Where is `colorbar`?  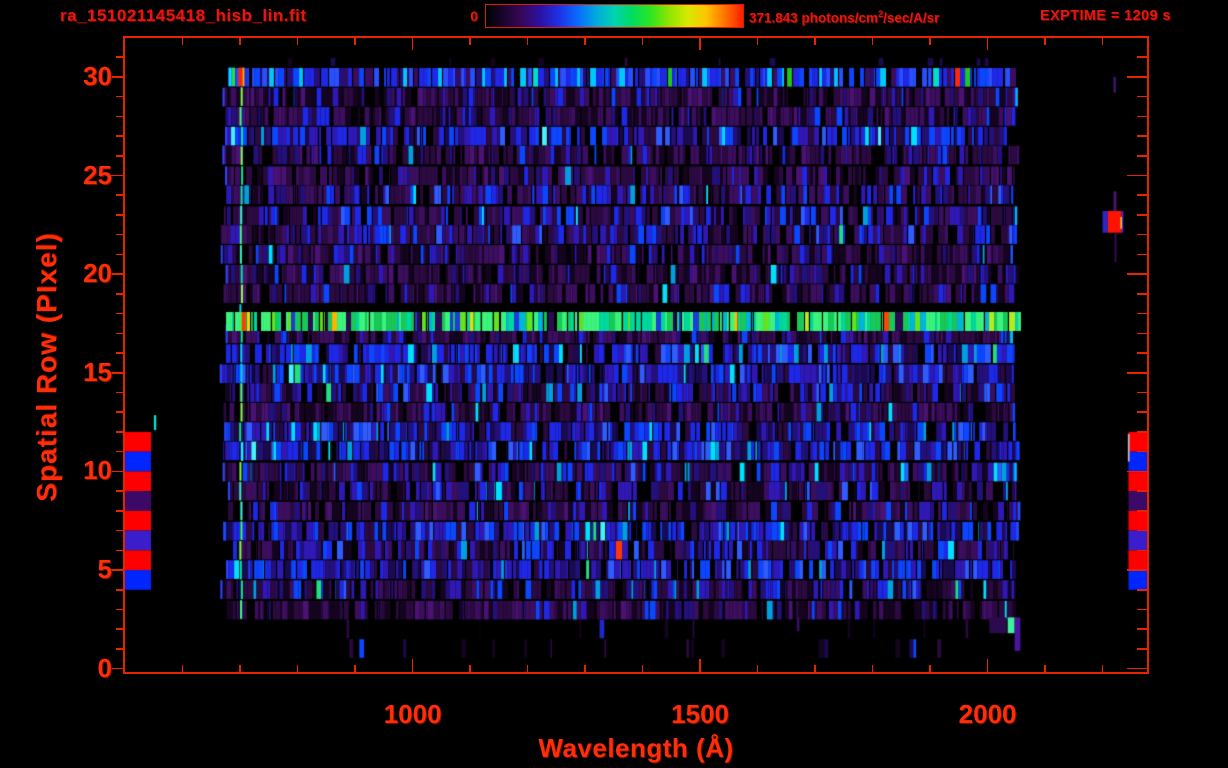 colorbar is located at coordinates (614, 16).